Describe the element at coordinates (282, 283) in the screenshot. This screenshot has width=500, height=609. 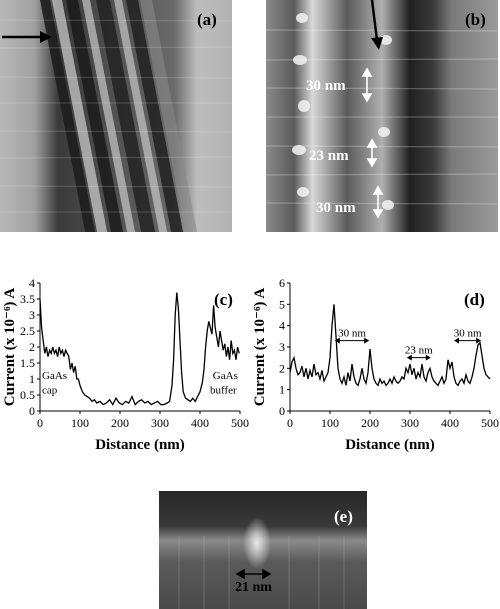
I see `y-tick-label: 6` at that location.